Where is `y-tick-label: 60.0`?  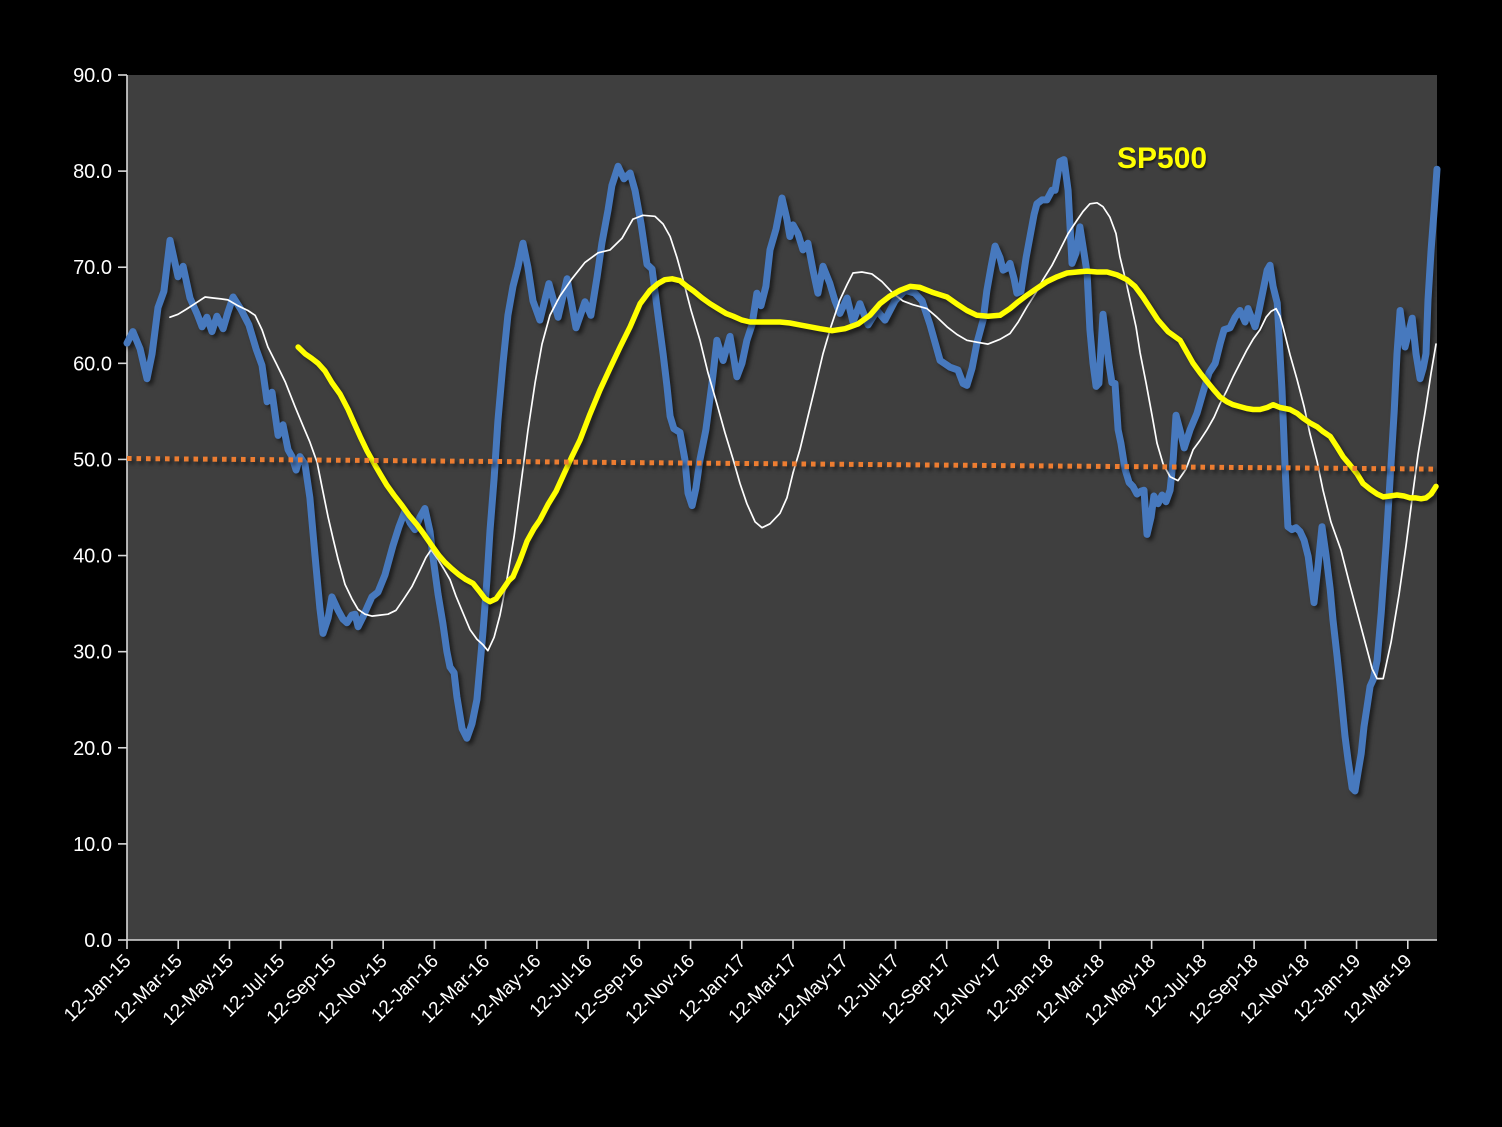 y-tick-label: 60.0 is located at coordinates (92, 364).